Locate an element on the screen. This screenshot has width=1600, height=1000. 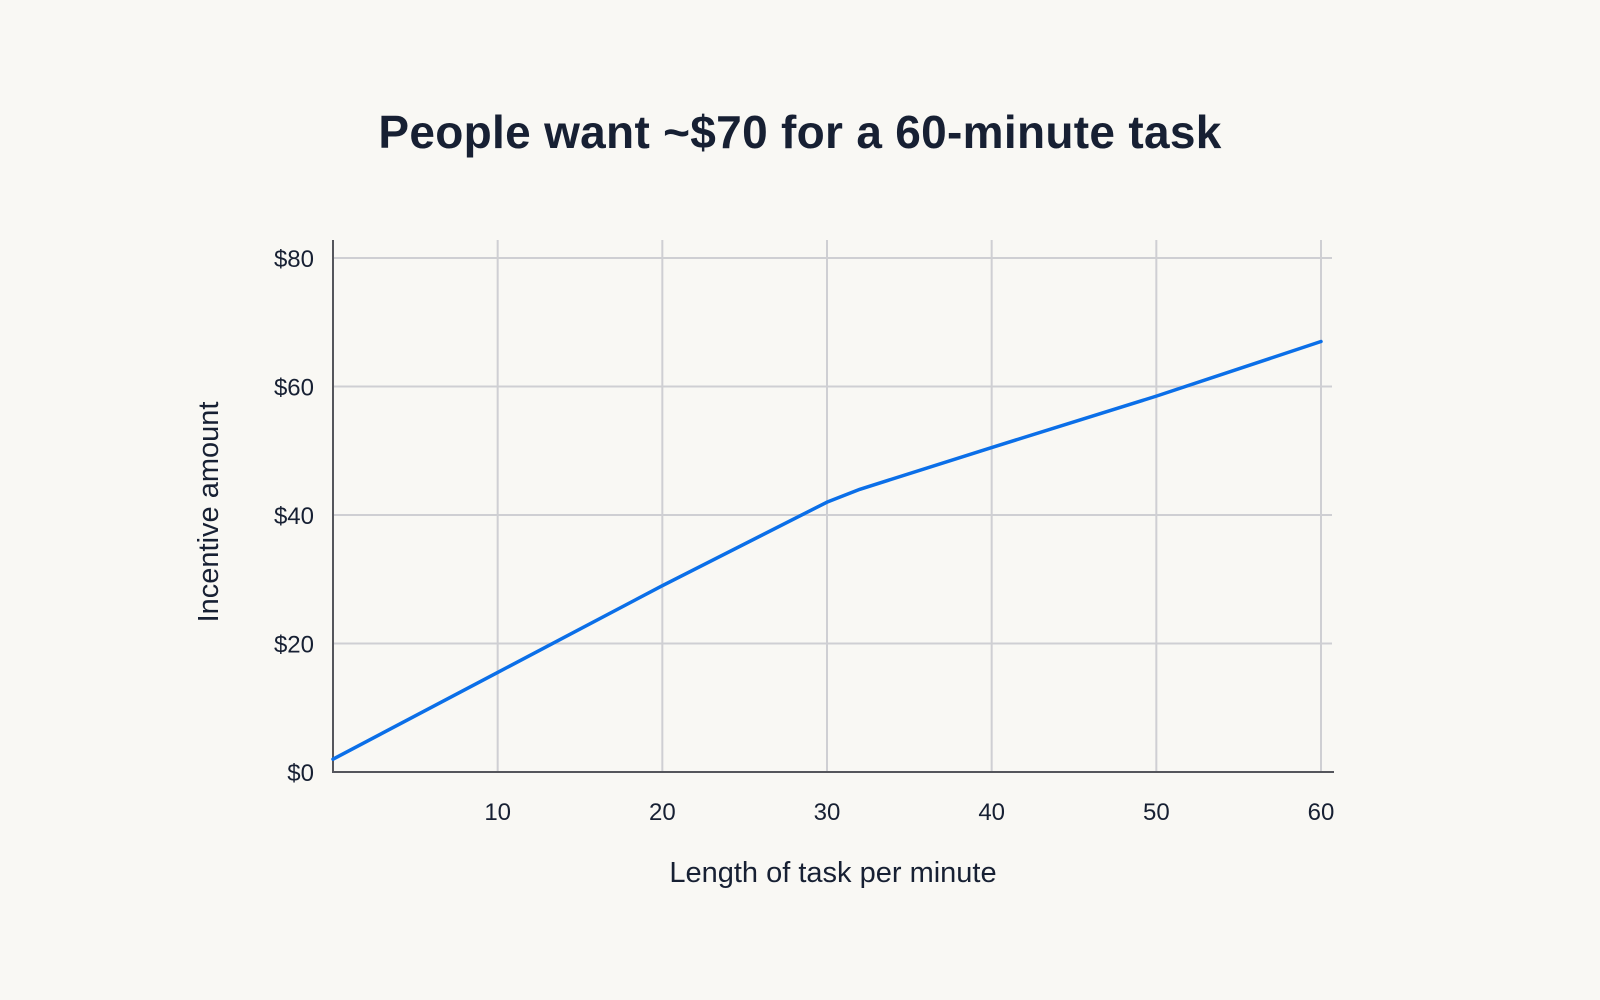
x-tick-label: 50 is located at coordinates (1156, 812).